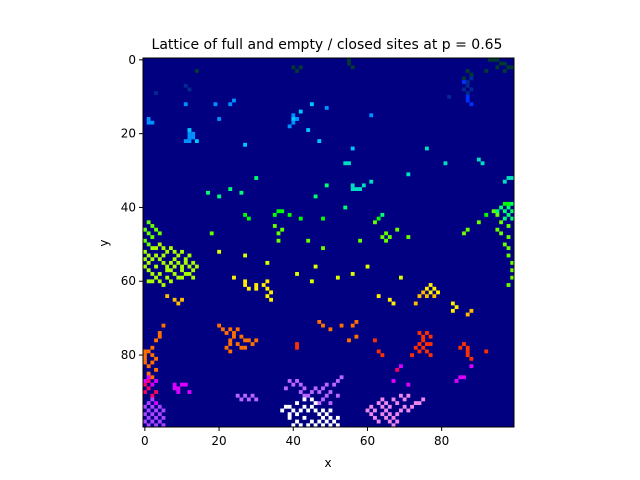 The width and height of the screenshot is (640, 480). What do you see at coordinates (367, 441) in the screenshot?
I see `x-tick-label: 60` at bounding box center [367, 441].